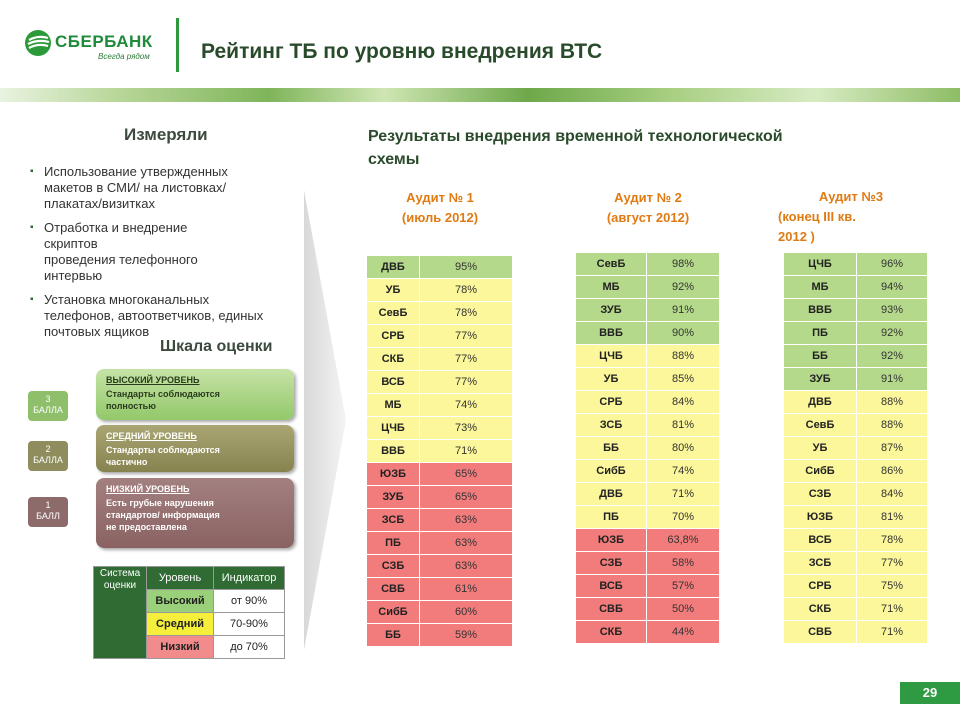 This screenshot has width=960, height=720. What do you see at coordinates (892, 563) in the screenshot?
I see `audit-branch-value: 77%` at bounding box center [892, 563].